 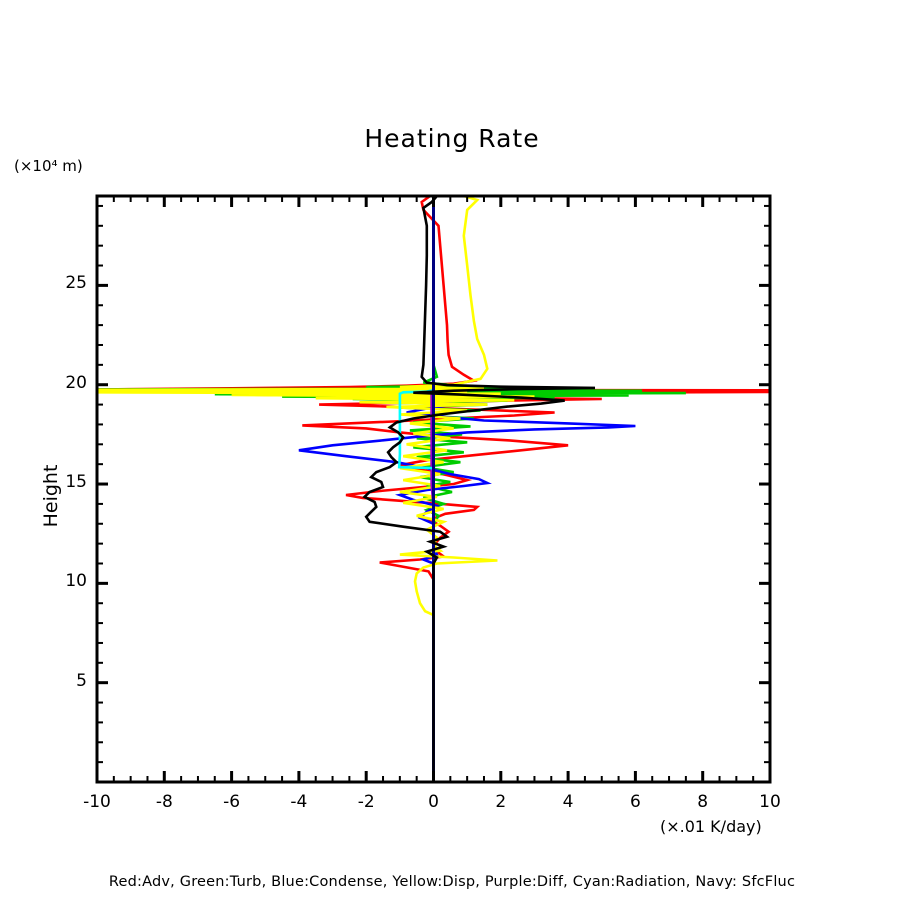 What do you see at coordinates (164, 802) in the screenshot?
I see `x-tick-label: -8` at bounding box center [164, 802].